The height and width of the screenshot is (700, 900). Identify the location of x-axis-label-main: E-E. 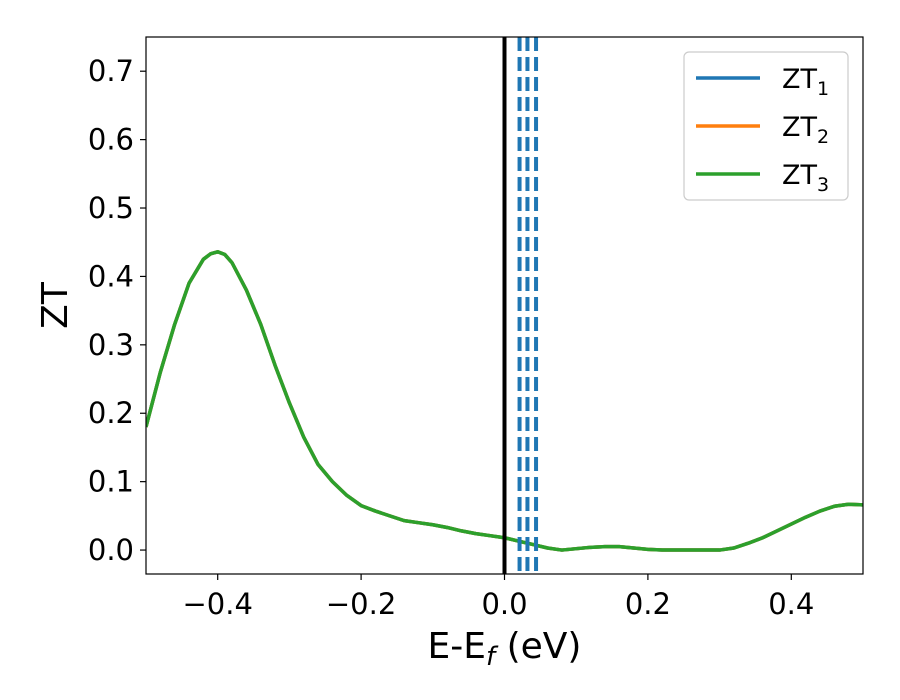
(457, 646).